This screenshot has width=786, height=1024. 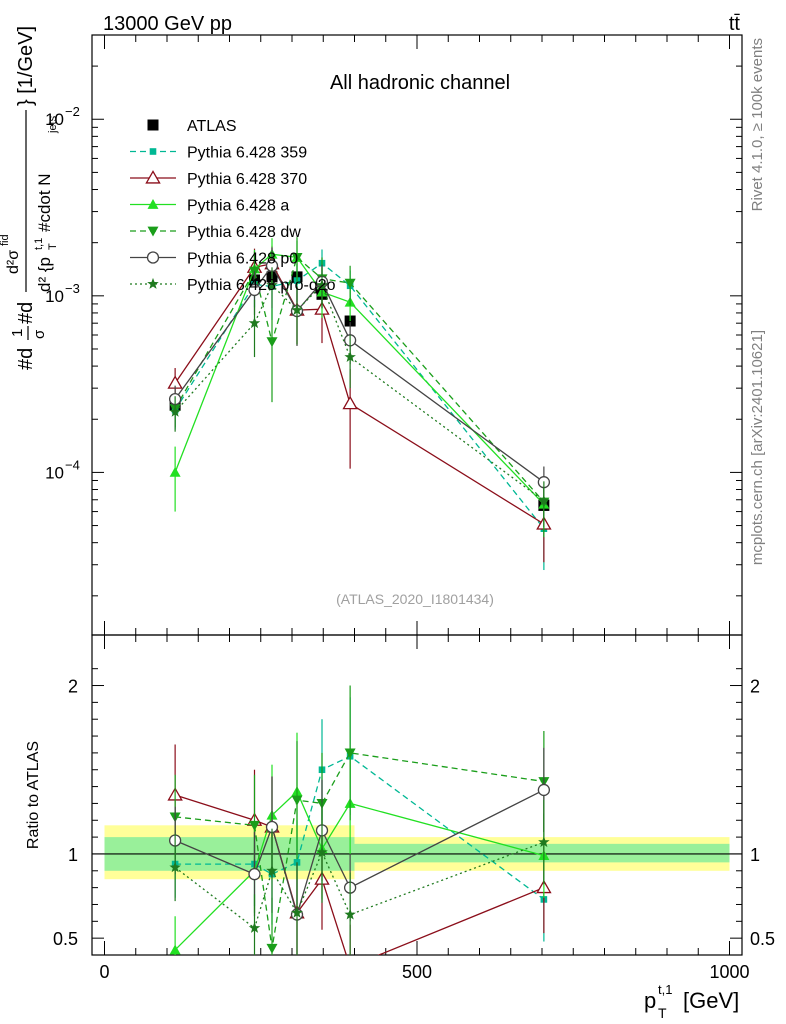 I want to click on y-tick-exponent: −3, so click(x=72, y=288).